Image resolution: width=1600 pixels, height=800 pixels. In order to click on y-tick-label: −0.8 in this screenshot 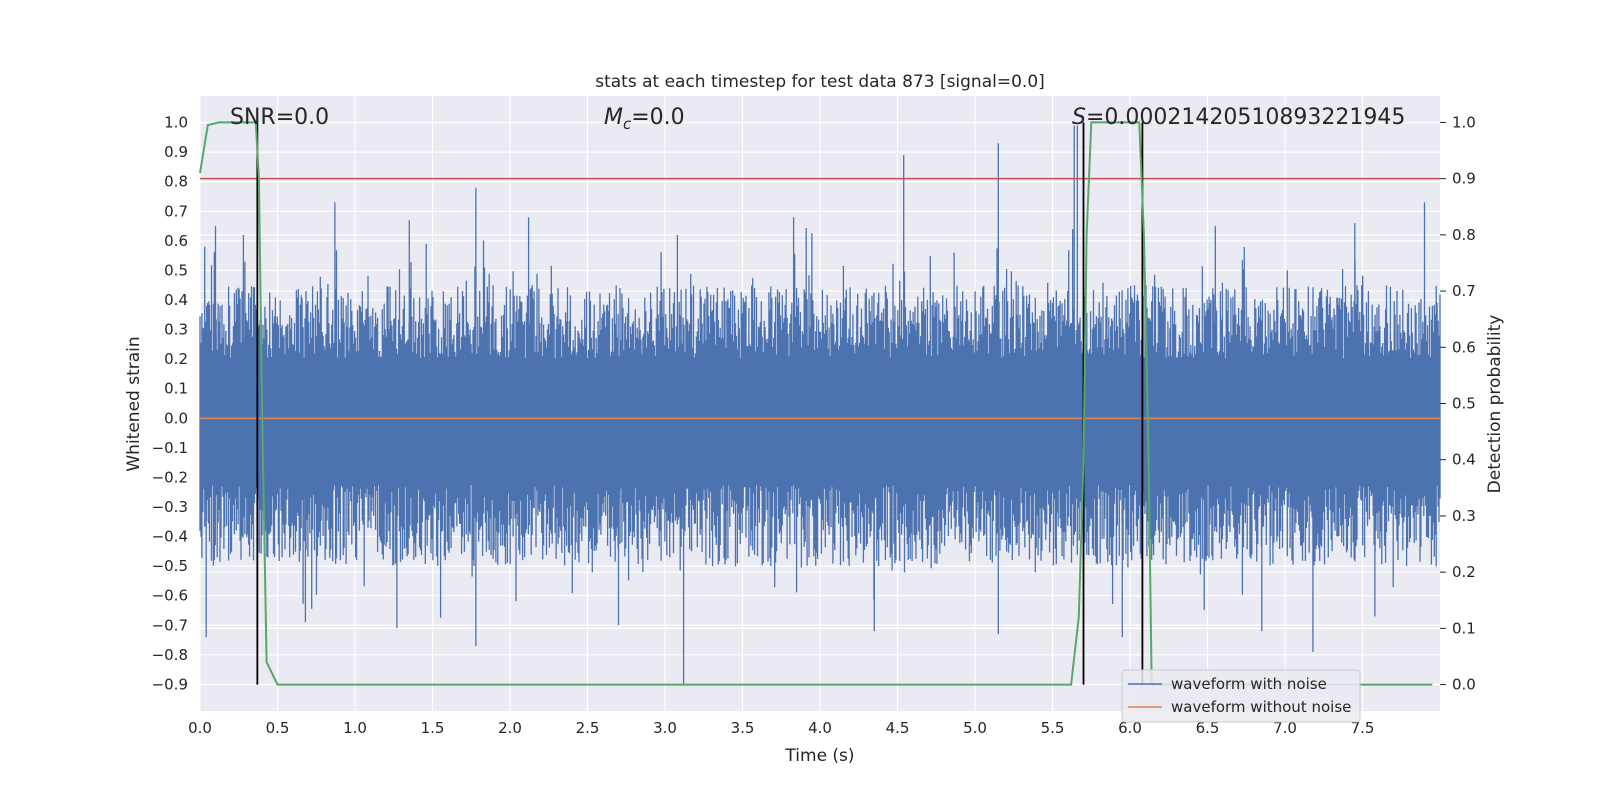, I will do `click(170, 655)`.